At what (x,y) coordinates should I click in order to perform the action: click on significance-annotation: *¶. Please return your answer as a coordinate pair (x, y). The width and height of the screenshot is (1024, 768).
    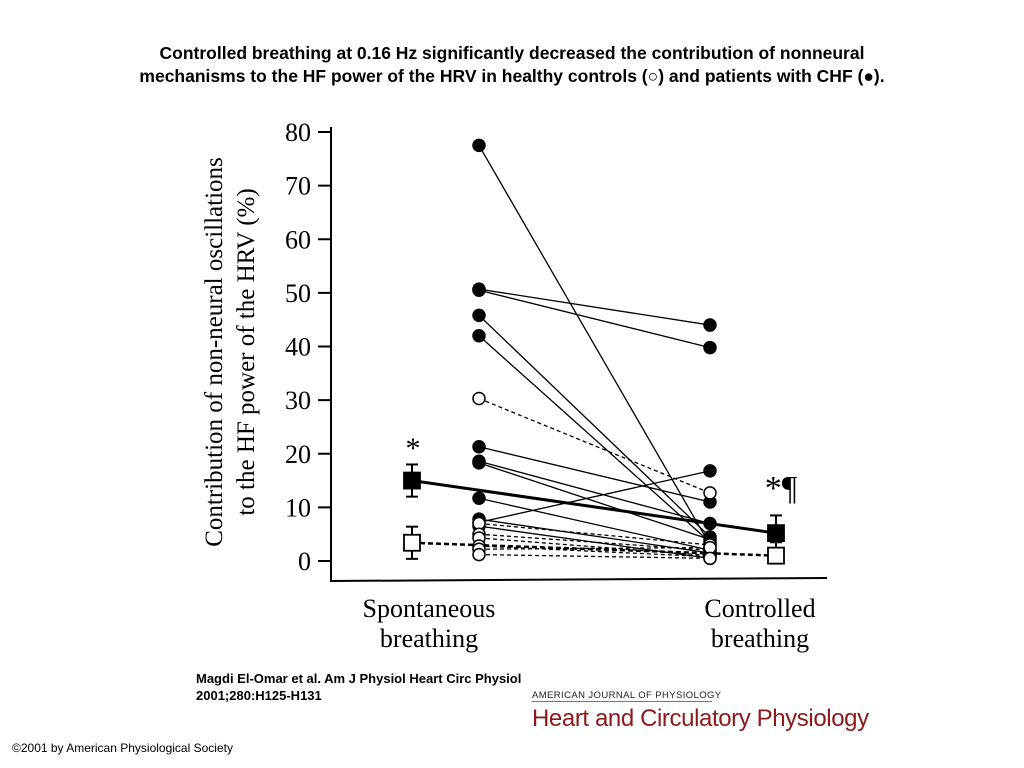
    Looking at the image, I should click on (781, 488).